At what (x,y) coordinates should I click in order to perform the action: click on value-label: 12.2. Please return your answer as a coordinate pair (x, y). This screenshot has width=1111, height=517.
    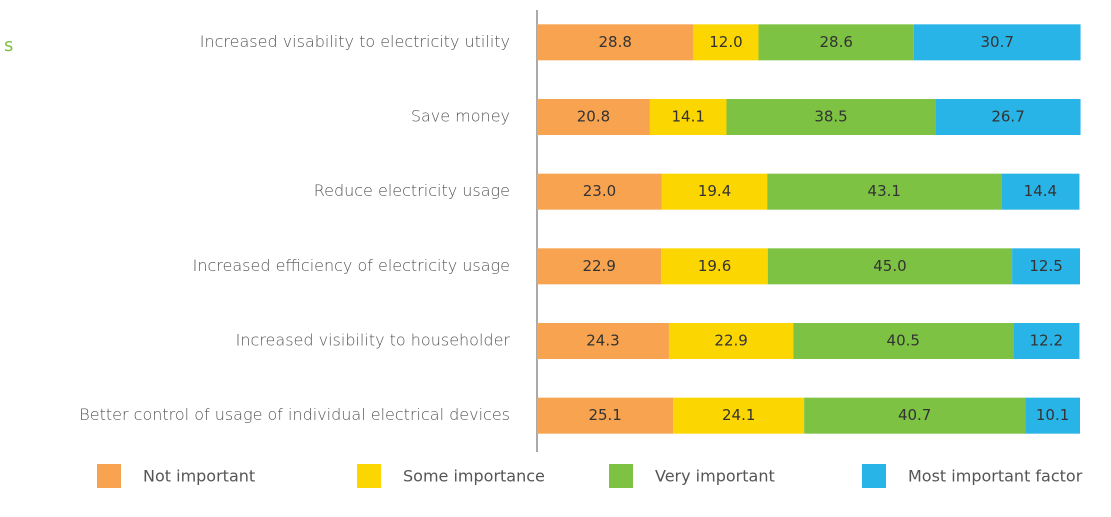
    Looking at the image, I should click on (1046, 341).